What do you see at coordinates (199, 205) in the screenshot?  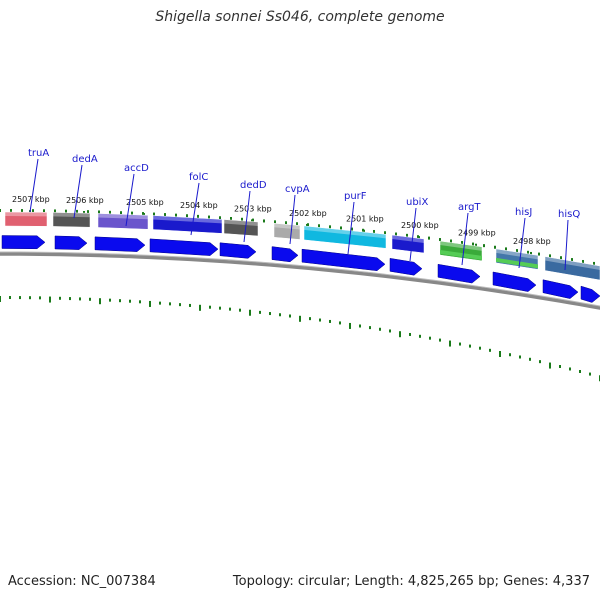 I see `tick-label: 2504 kbp` at bounding box center [199, 205].